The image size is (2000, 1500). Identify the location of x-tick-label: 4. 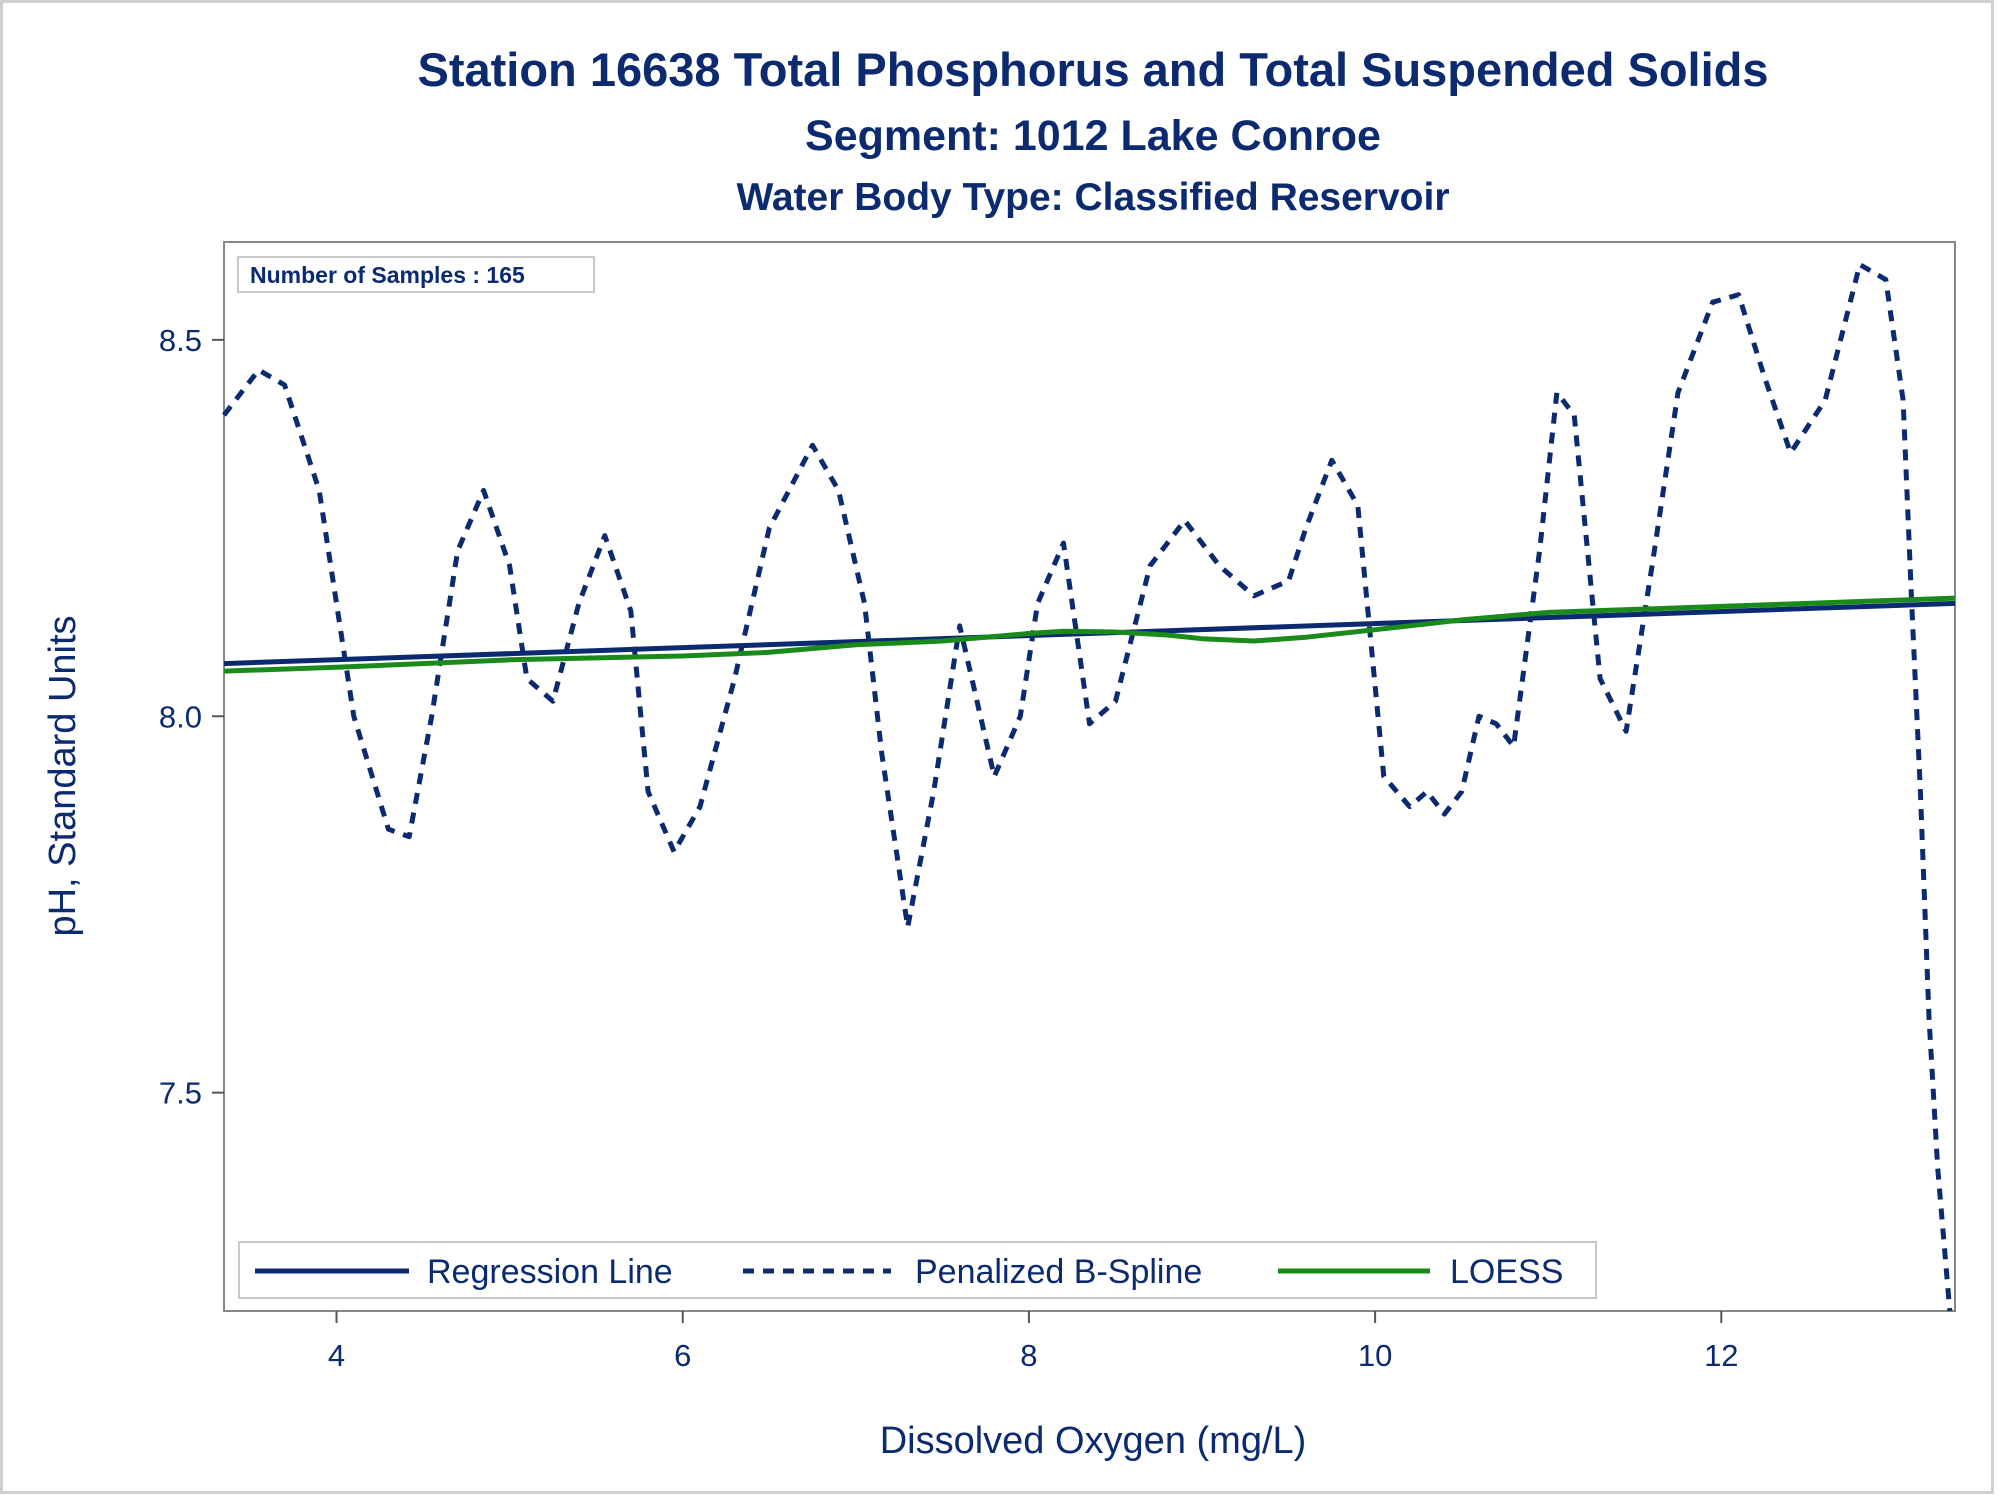
(336, 1355).